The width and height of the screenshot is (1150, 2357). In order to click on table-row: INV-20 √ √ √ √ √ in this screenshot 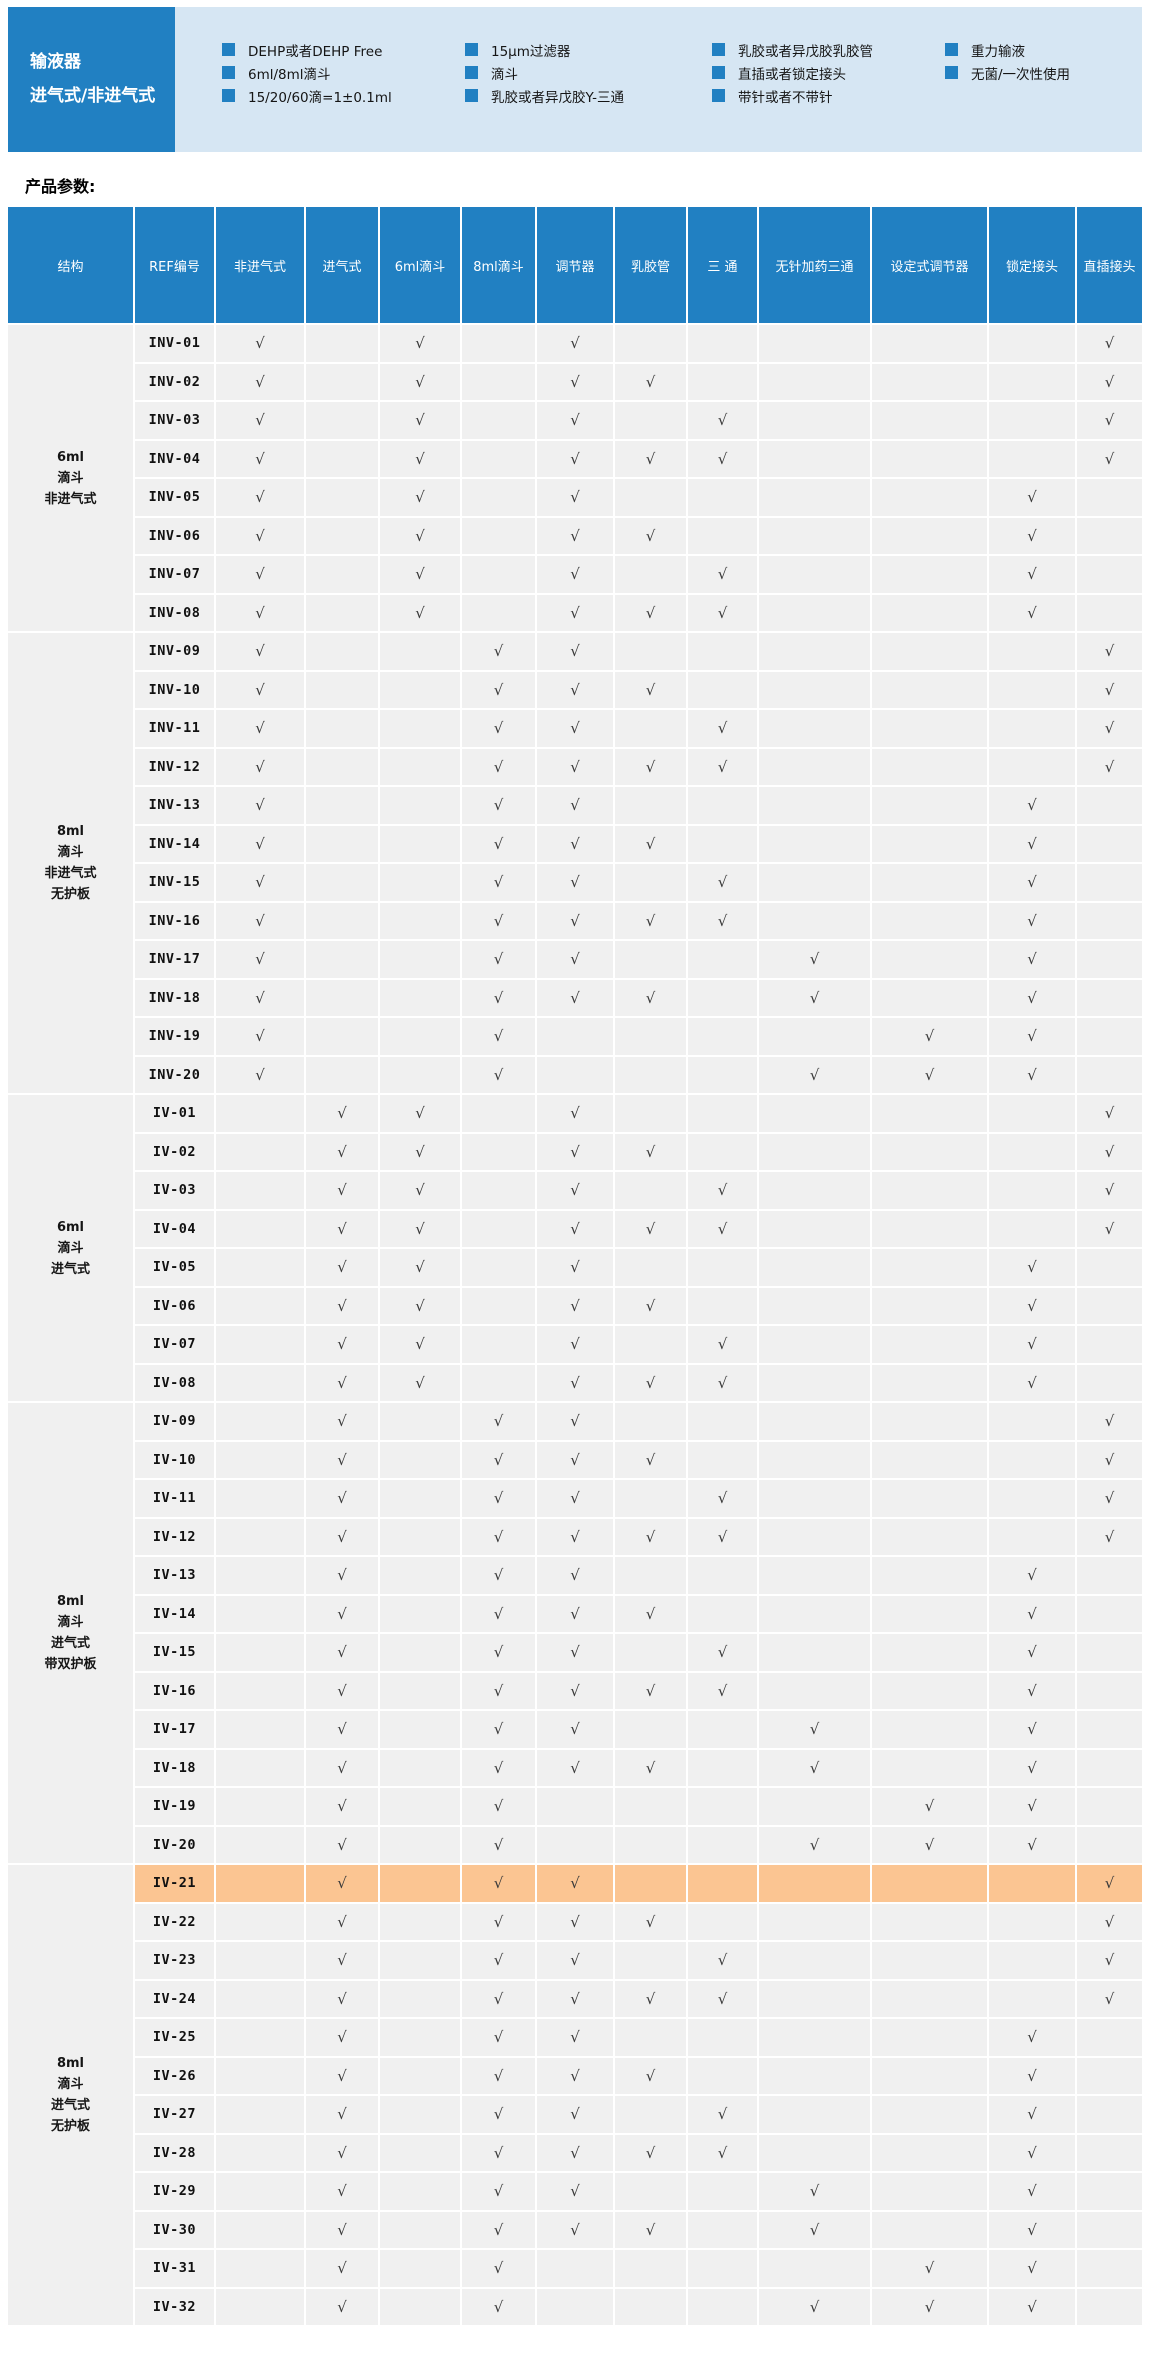, I will do `click(575, 1074)`.